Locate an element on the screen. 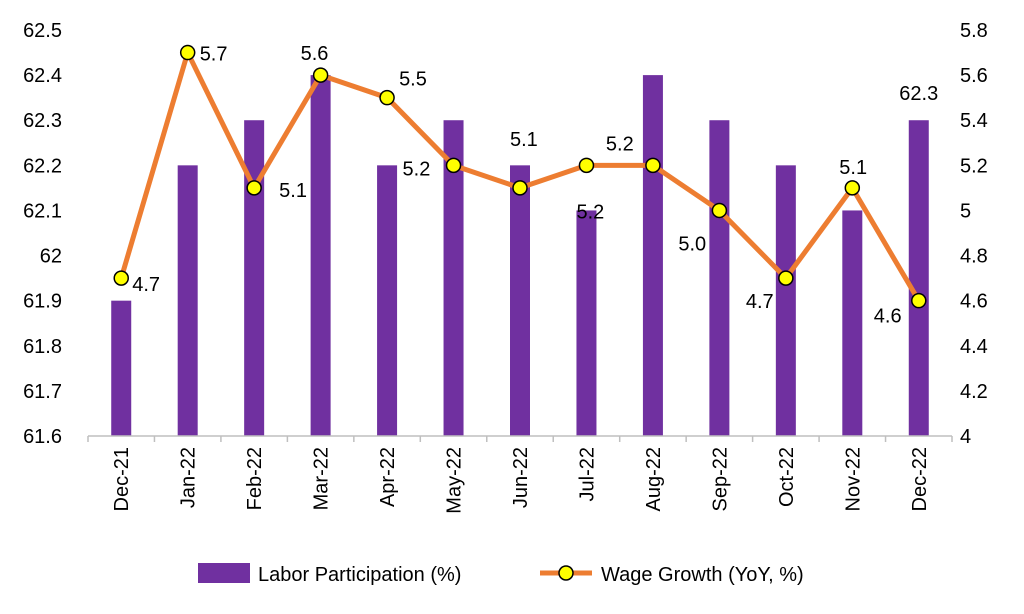 The image size is (1024, 614). x-label-may-22: May-22 is located at coordinates (455, 480).